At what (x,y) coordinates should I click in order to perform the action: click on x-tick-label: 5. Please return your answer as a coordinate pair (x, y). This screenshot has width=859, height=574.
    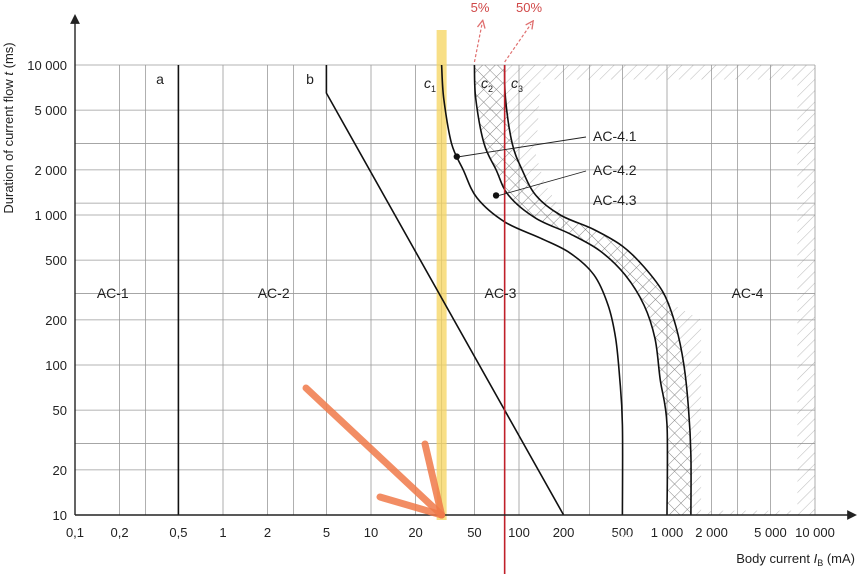
    Looking at the image, I should click on (326, 532).